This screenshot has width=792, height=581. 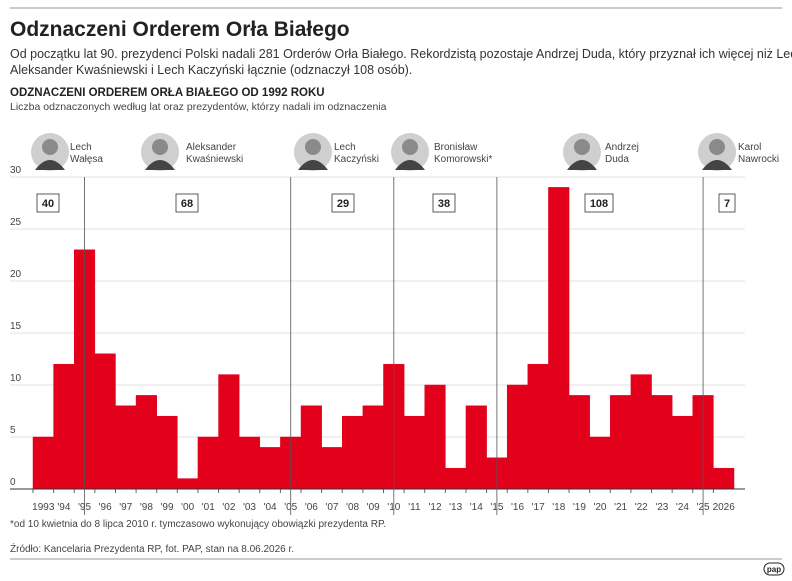 What do you see at coordinates (599, 507) in the screenshot?
I see `x-tick-label: '20` at bounding box center [599, 507].